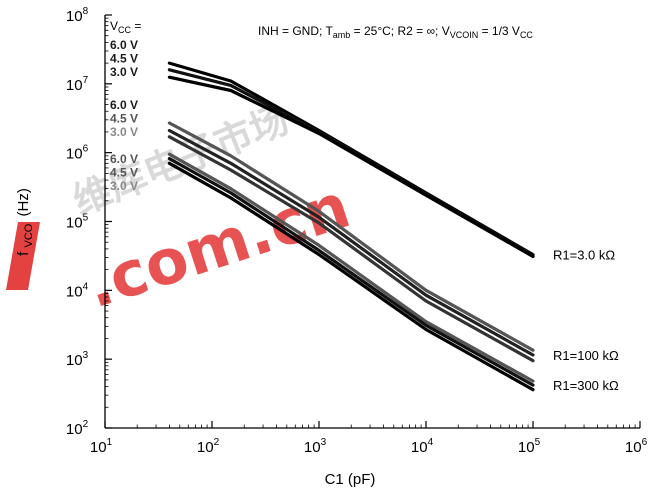 The image size is (669, 492). I want to click on y-tick-label: 10³, so click(77, 359).